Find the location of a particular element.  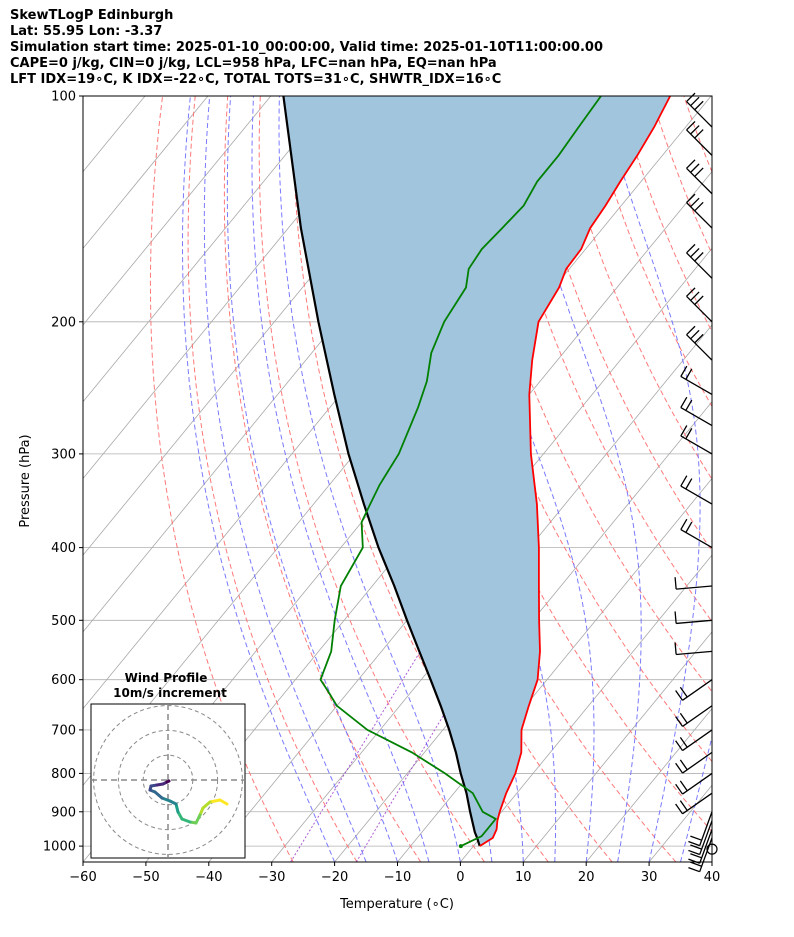

y-tick-label: 200 is located at coordinates (63, 322).